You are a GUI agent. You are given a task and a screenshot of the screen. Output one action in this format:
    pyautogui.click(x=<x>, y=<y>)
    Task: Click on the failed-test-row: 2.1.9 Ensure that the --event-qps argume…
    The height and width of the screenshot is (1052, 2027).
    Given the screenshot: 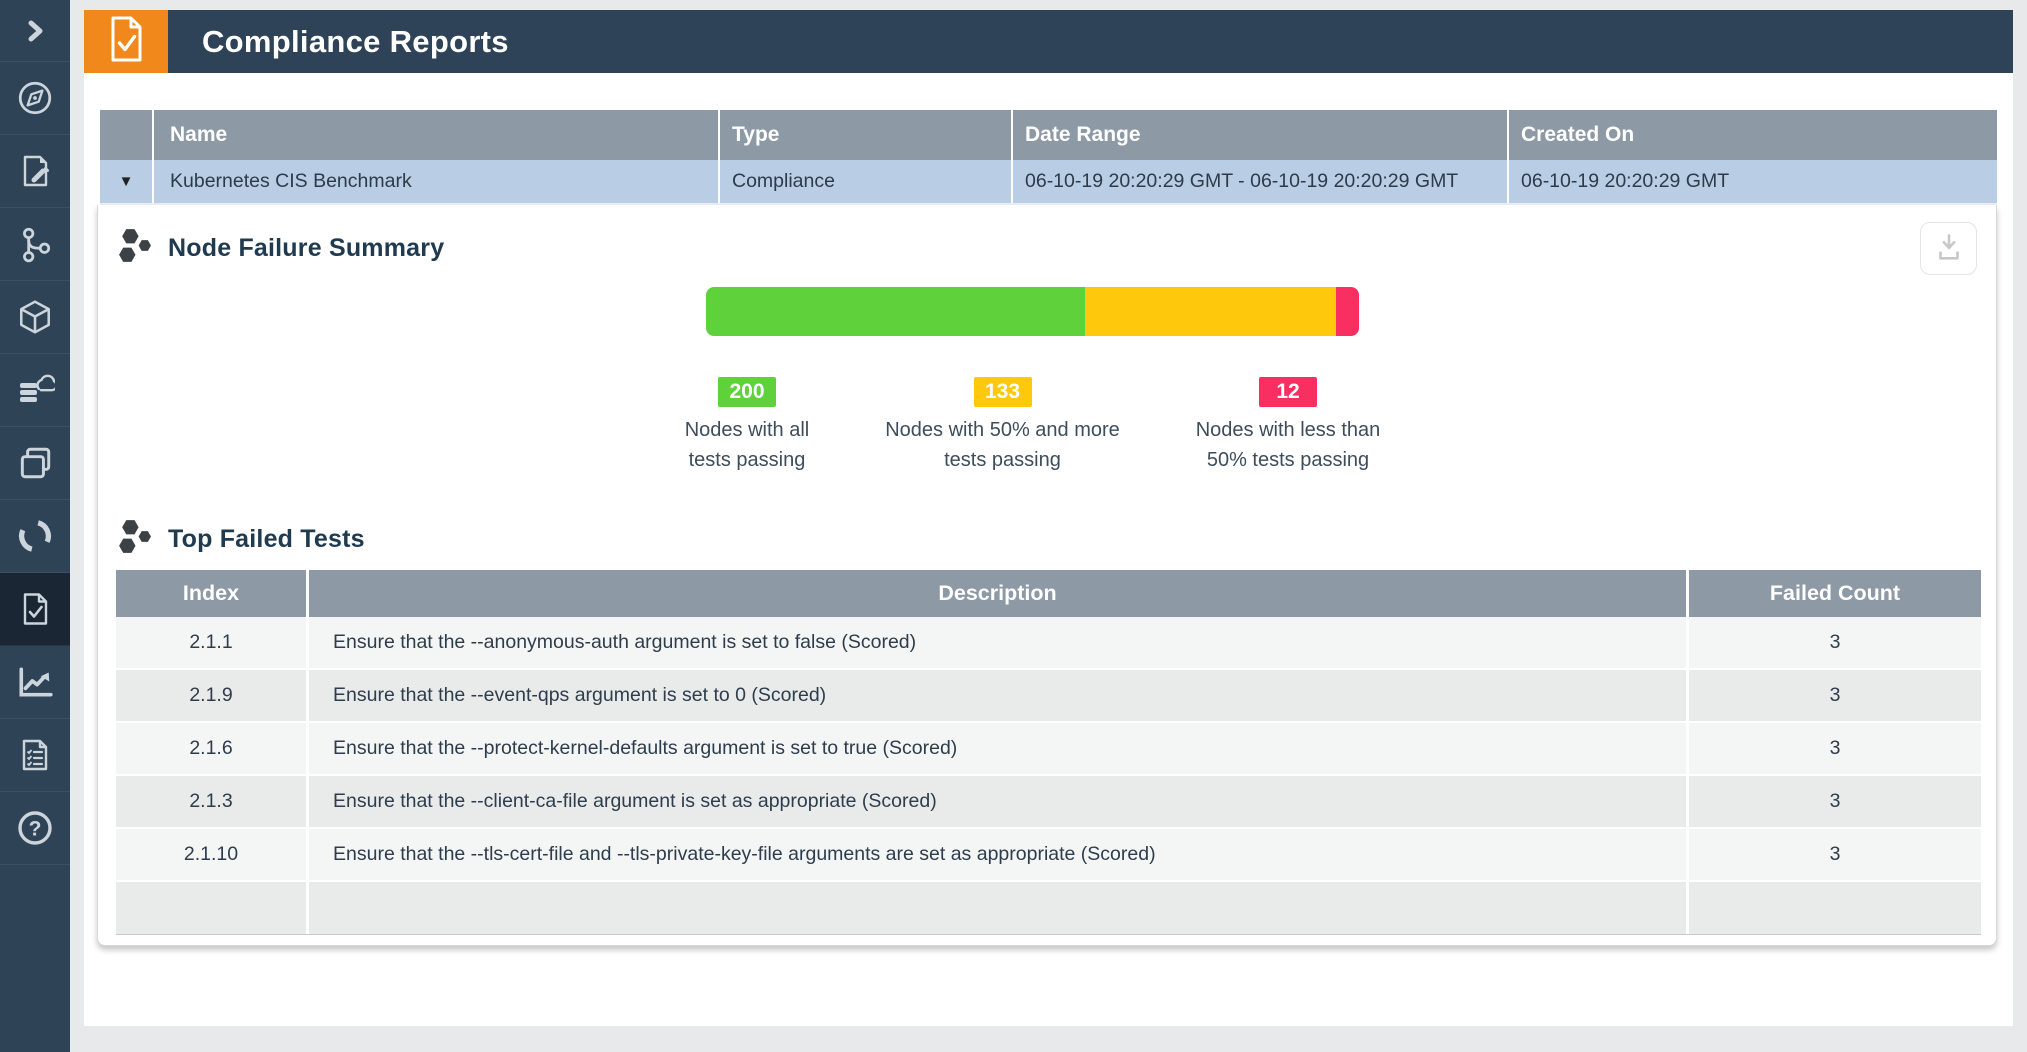 What is the action you would take?
    pyautogui.click(x=1048, y=696)
    